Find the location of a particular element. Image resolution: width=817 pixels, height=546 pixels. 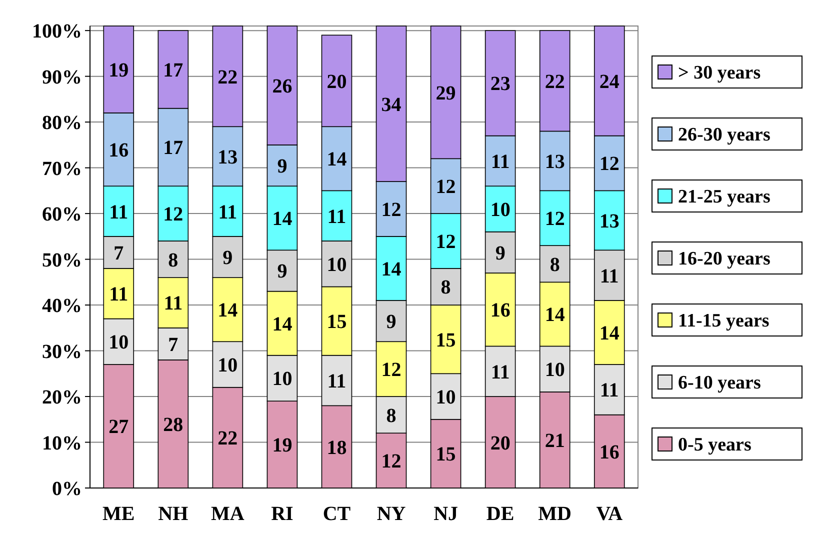

data-label: 28 is located at coordinates (173, 425).